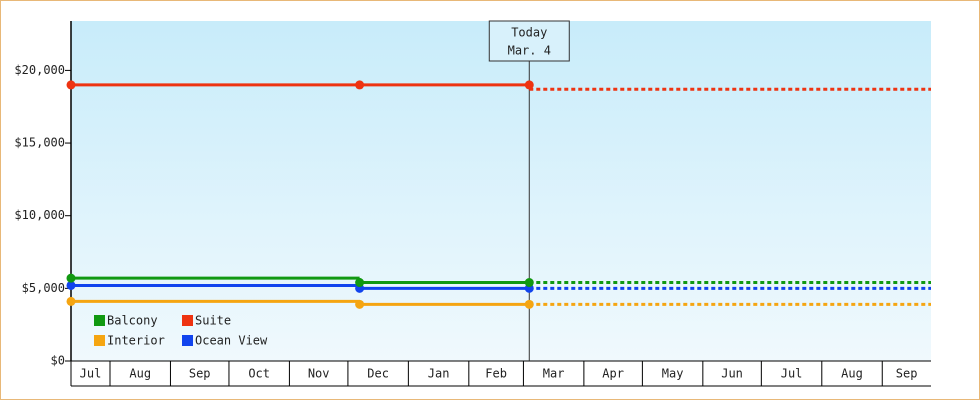 The height and width of the screenshot is (400, 980). What do you see at coordinates (439, 374) in the screenshot?
I see `x-tick-label: Jan` at bounding box center [439, 374].